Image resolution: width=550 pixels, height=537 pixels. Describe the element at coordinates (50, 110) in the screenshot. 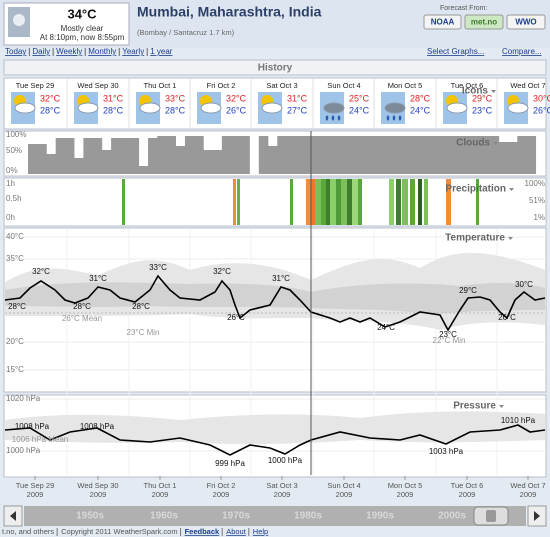

I see `day-low: 28°C` at that location.